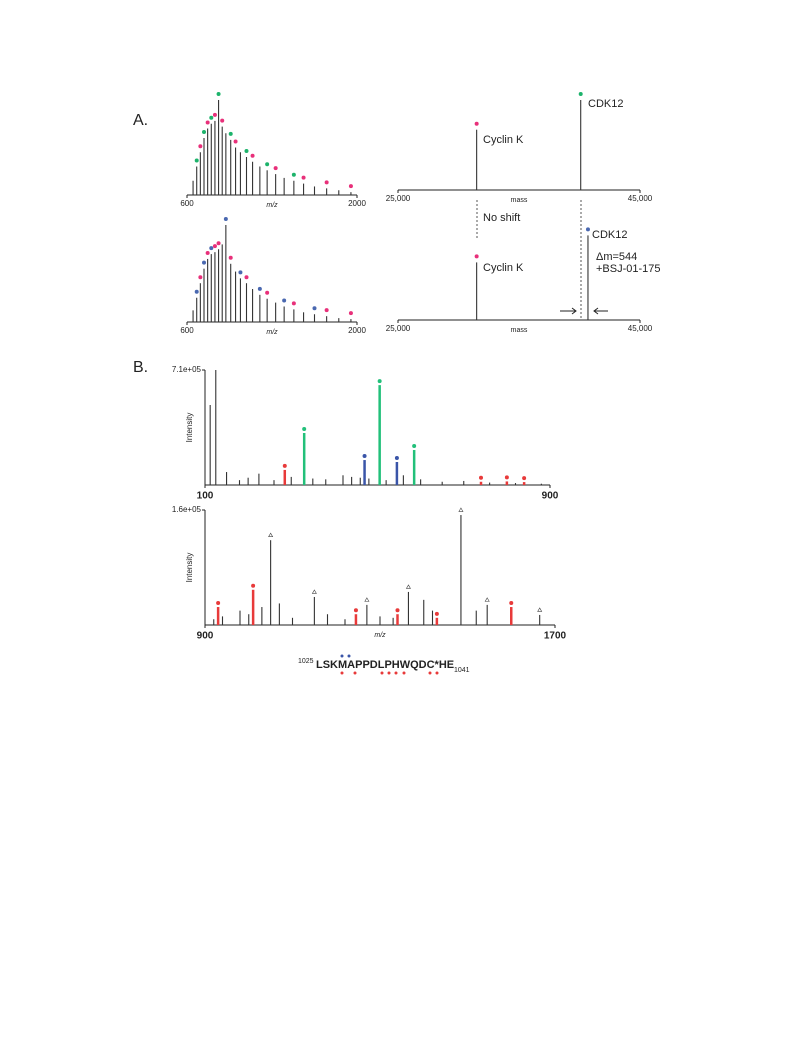  Describe the element at coordinates (187, 509) in the screenshot. I see `y-tick-label: 1.6e+05` at that location.